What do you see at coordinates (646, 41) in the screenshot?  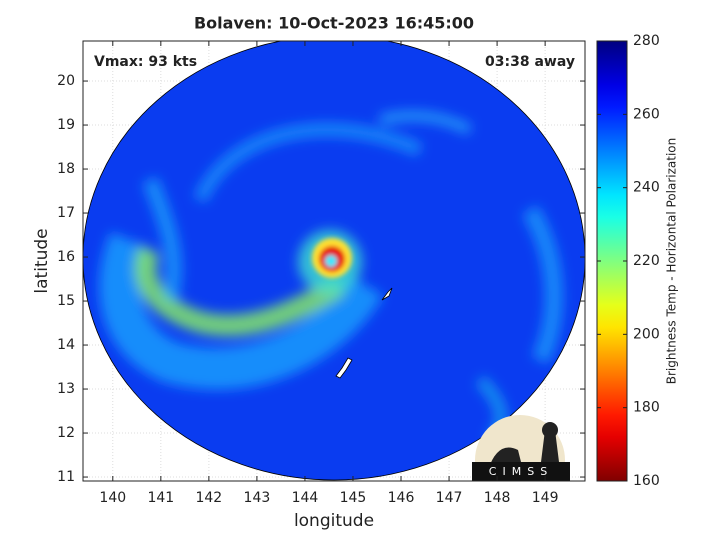 I see `colorbar-tick-label: 280` at bounding box center [646, 41].